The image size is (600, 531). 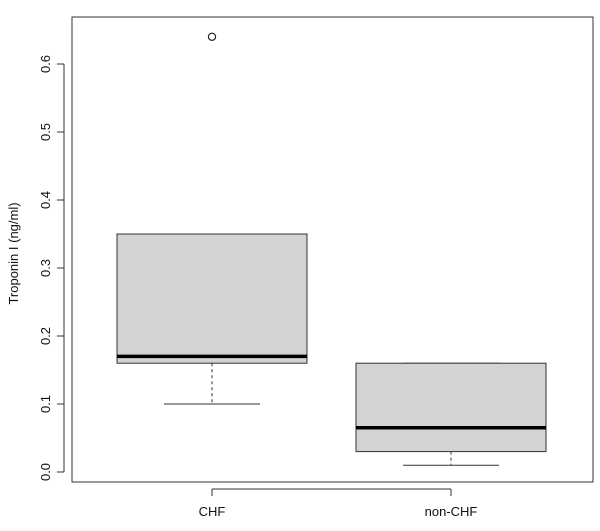 I want to click on y-tick-label: 0.6, so click(x=45, y=64).